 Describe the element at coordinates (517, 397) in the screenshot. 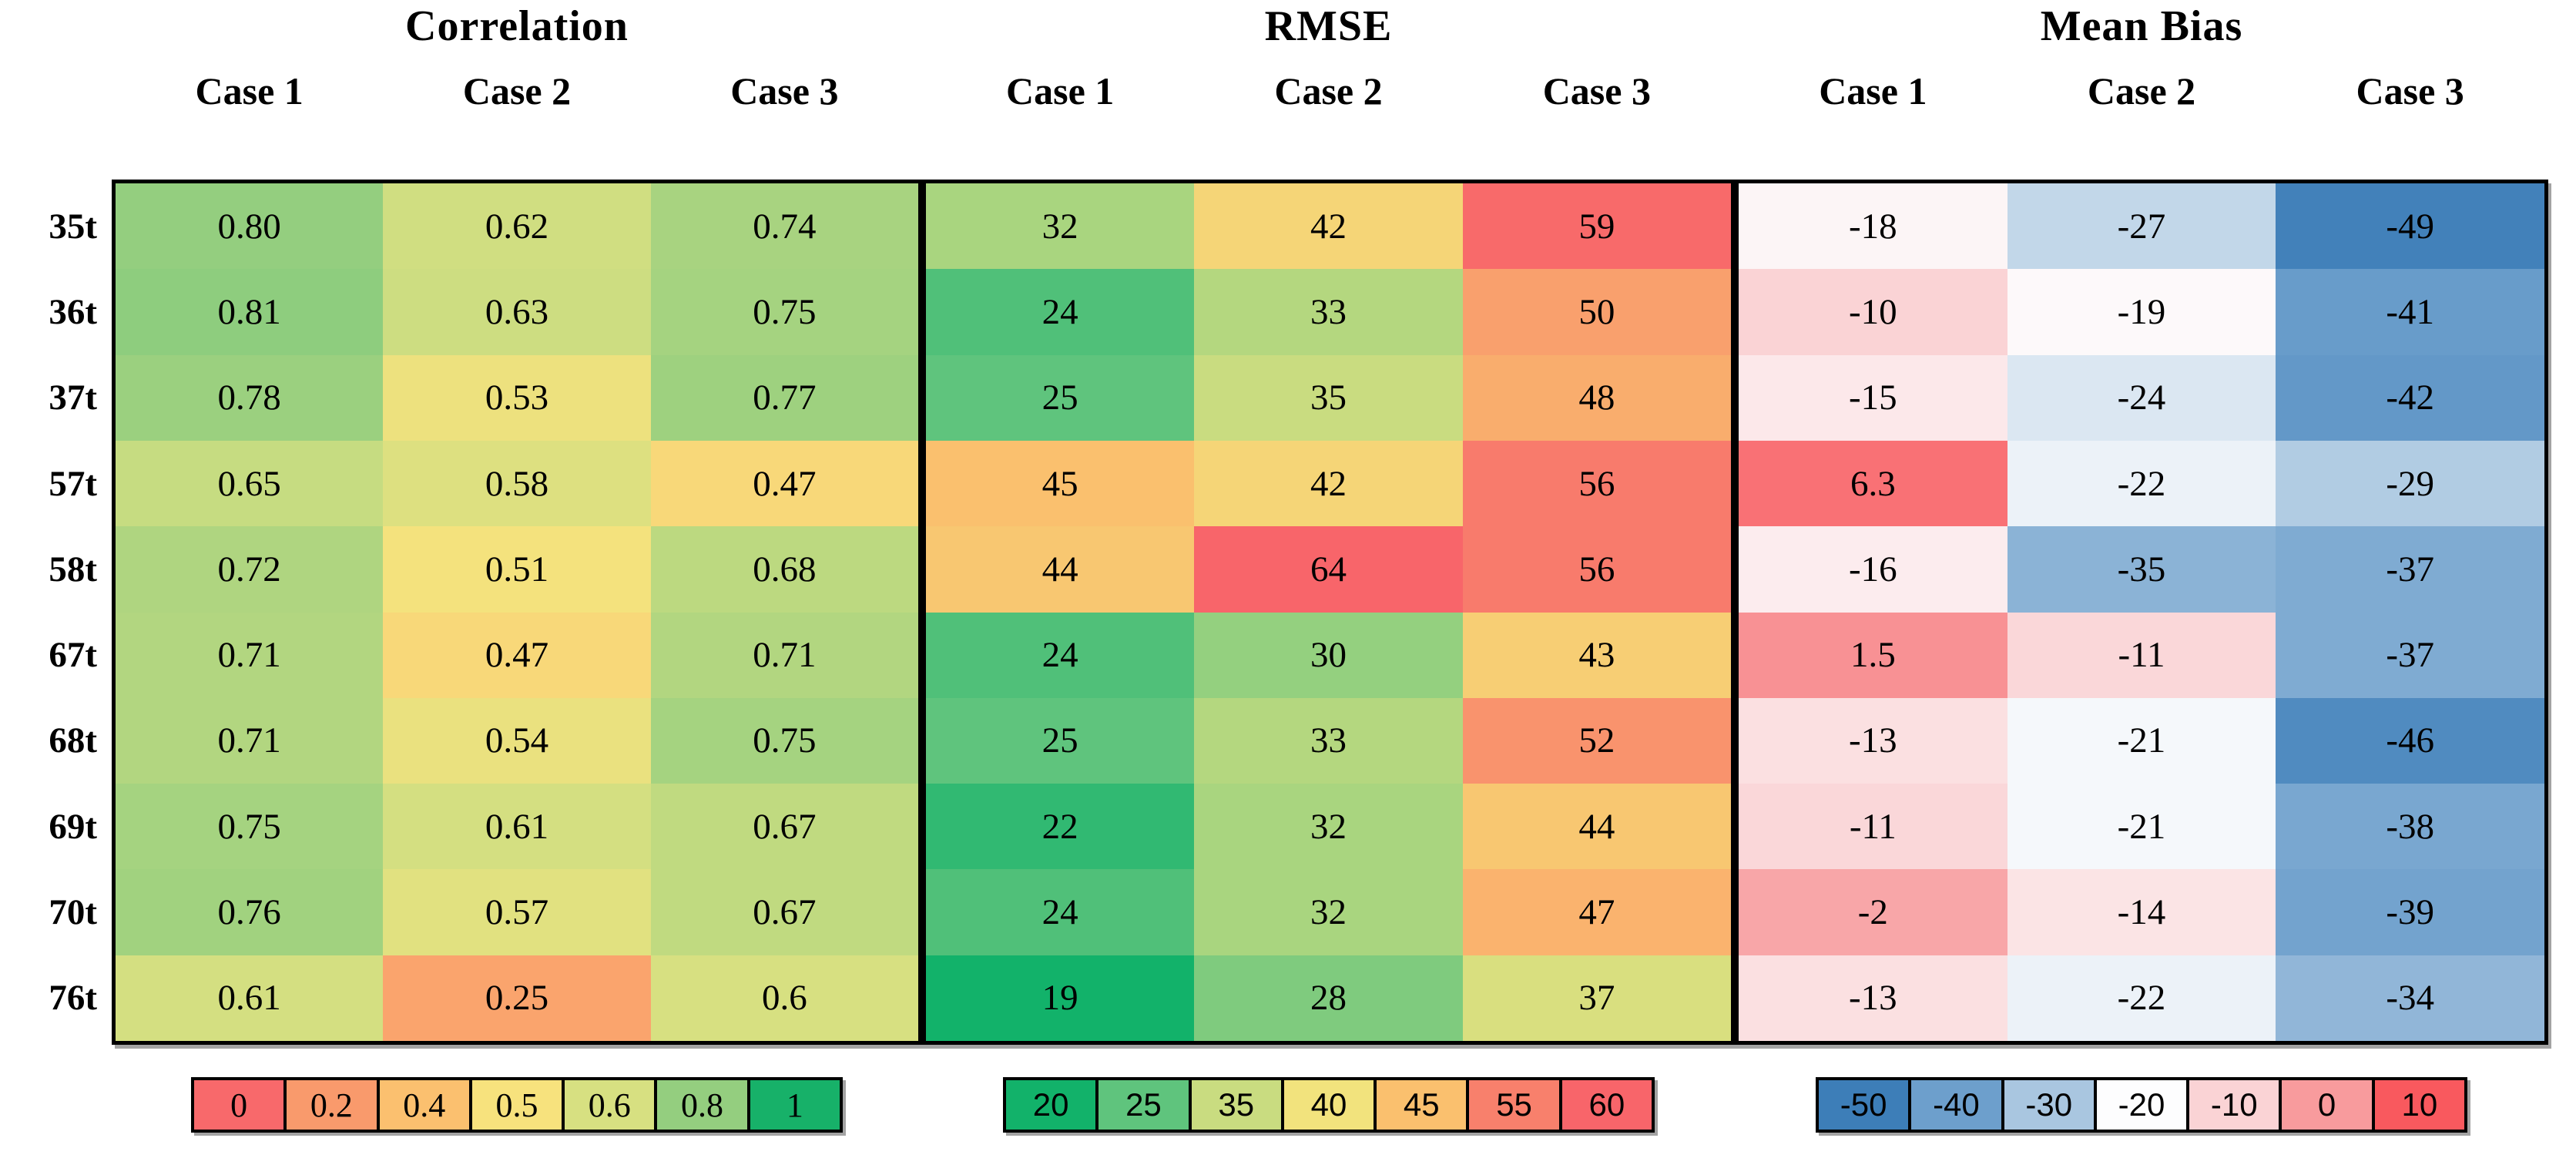

I see `cell-37t-case-2: 0.53` at that location.